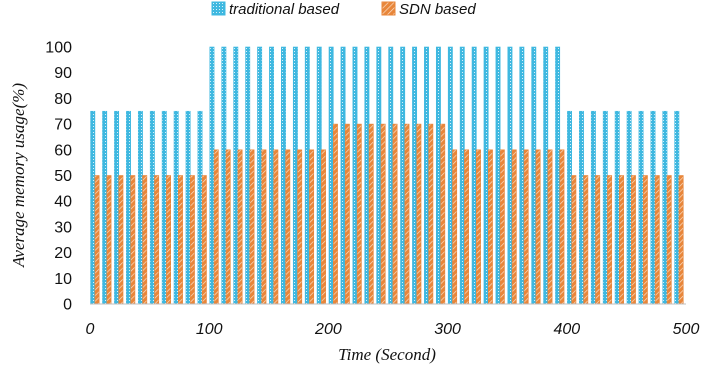 The height and width of the screenshot is (372, 701). Describe the element at coordinates (63, 253) in the screenshot. I see `y-tick-label: 20` at that location.